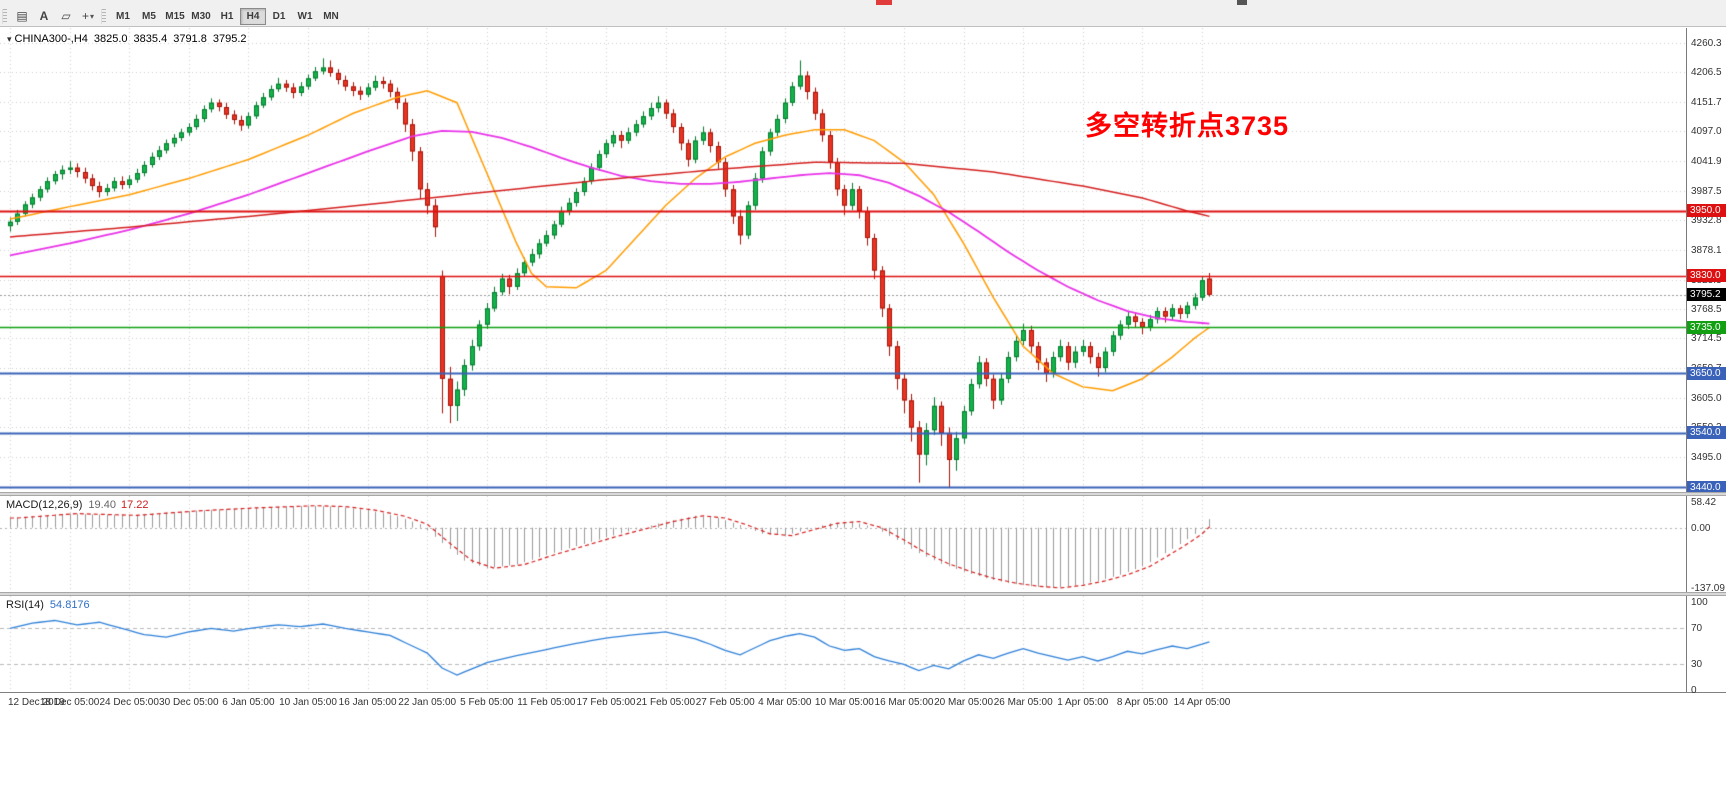  What do you see at coordinates (305, 16) in the screenshot?
I see `timeframe-button-W1: W1` at bounding box center [305, 16].